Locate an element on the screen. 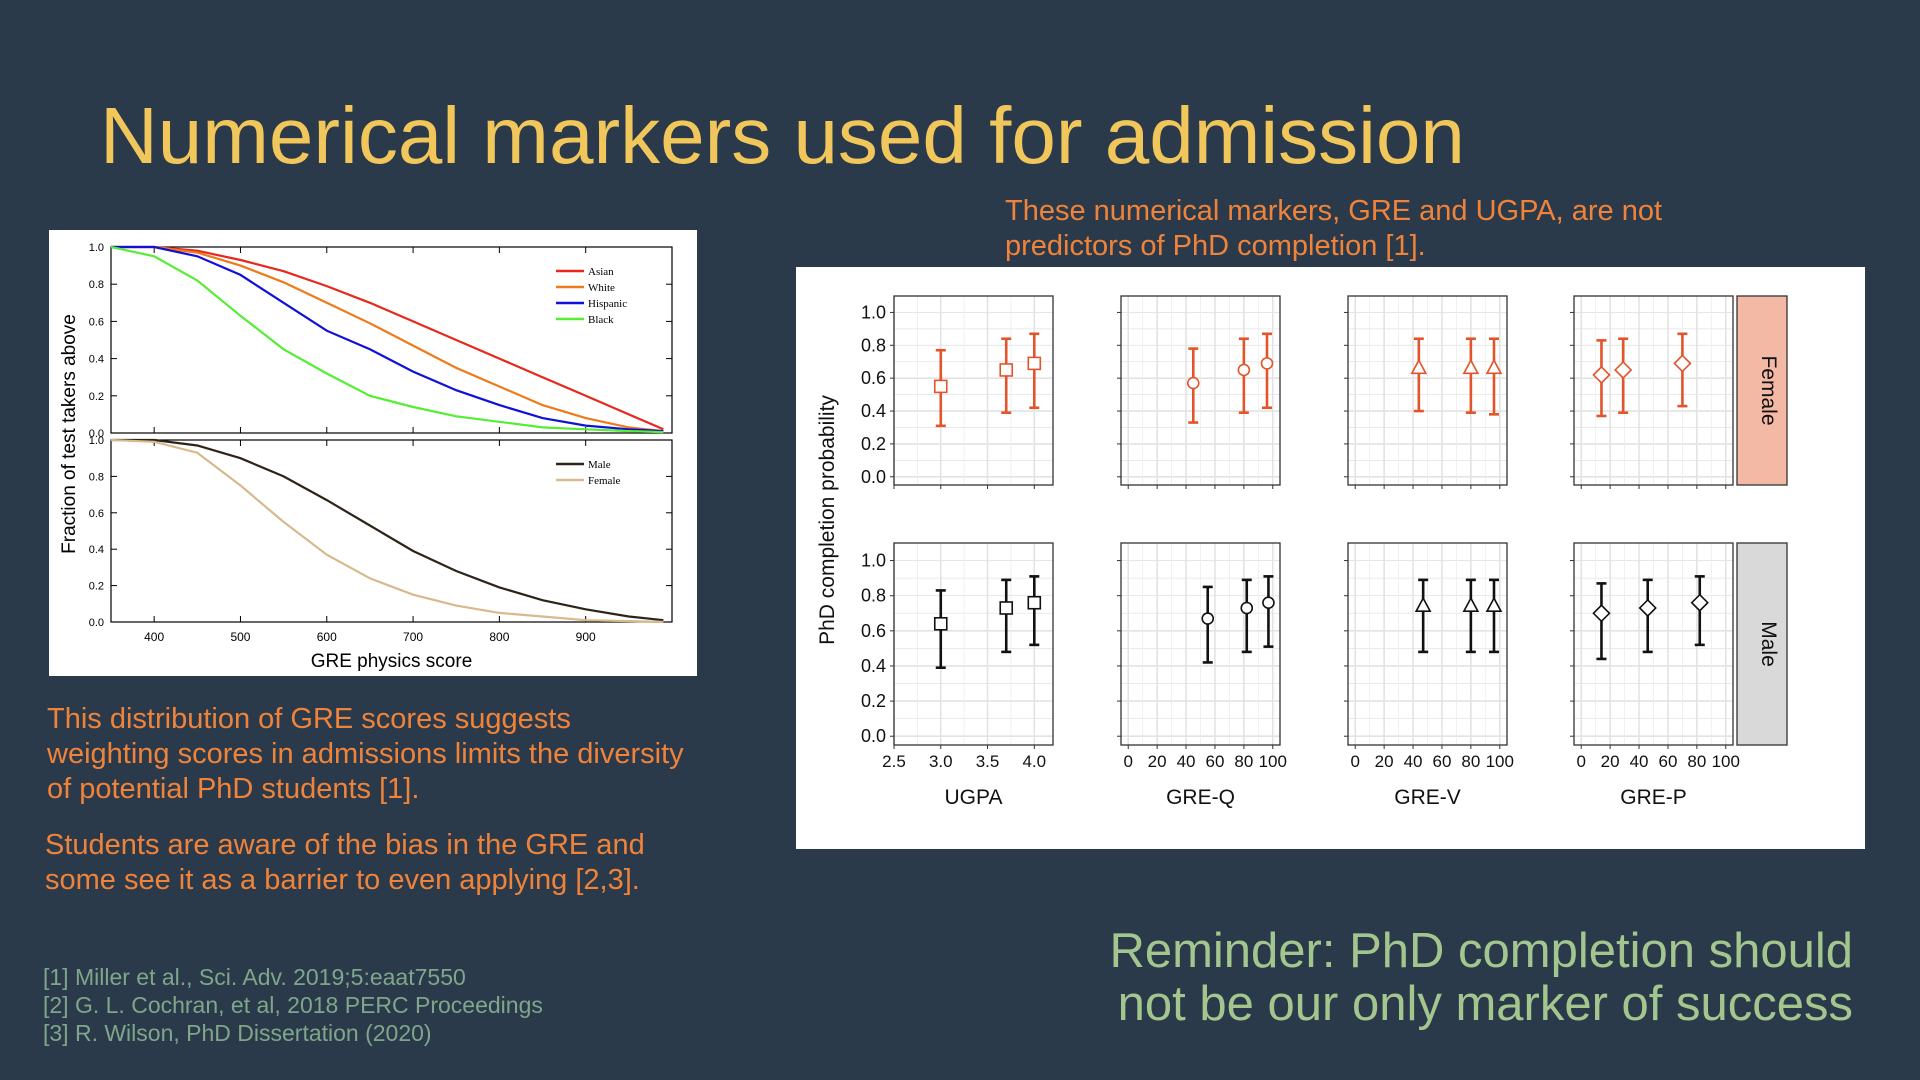 Image resolution: width=1920 pixels, height=1080 pixels. series-line-white is located at coordinates (387, 339).